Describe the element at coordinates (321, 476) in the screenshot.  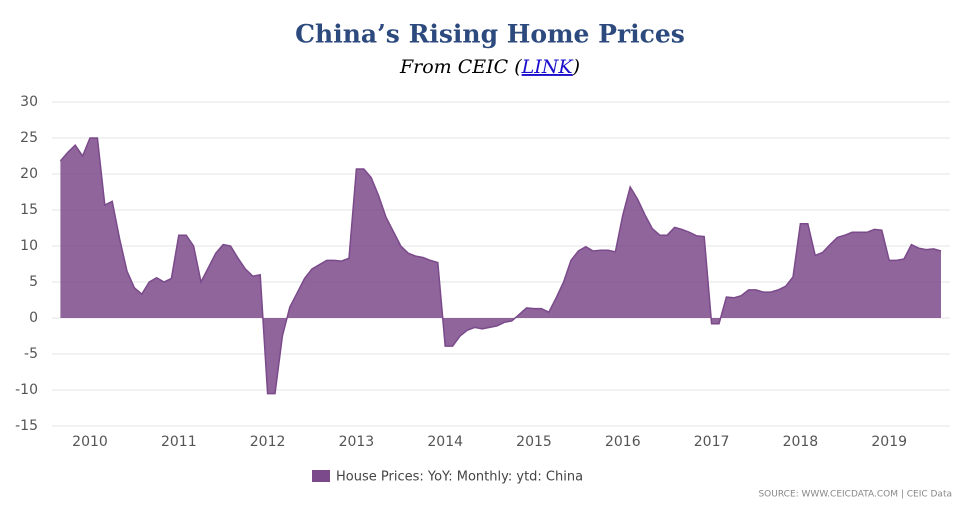
I see `legend-swatch` at that location.